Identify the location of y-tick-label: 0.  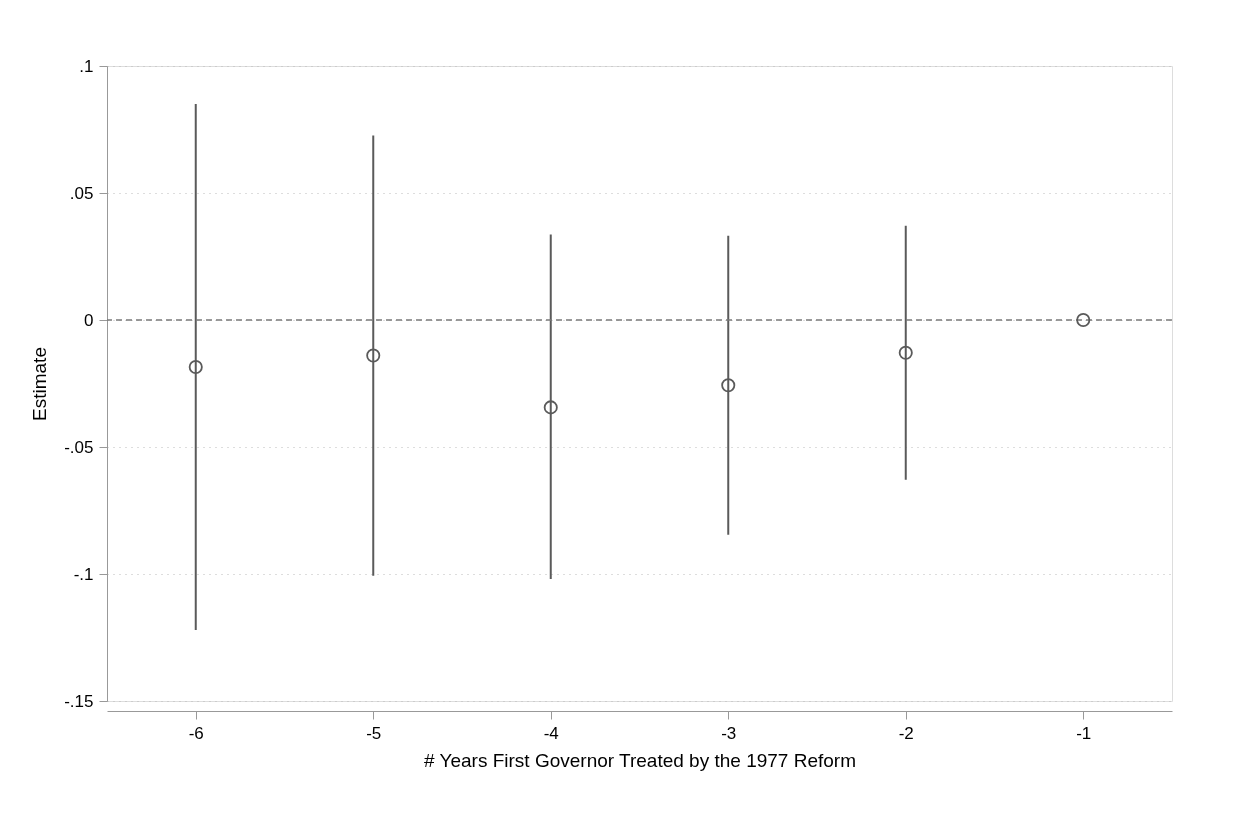
(89, 320).